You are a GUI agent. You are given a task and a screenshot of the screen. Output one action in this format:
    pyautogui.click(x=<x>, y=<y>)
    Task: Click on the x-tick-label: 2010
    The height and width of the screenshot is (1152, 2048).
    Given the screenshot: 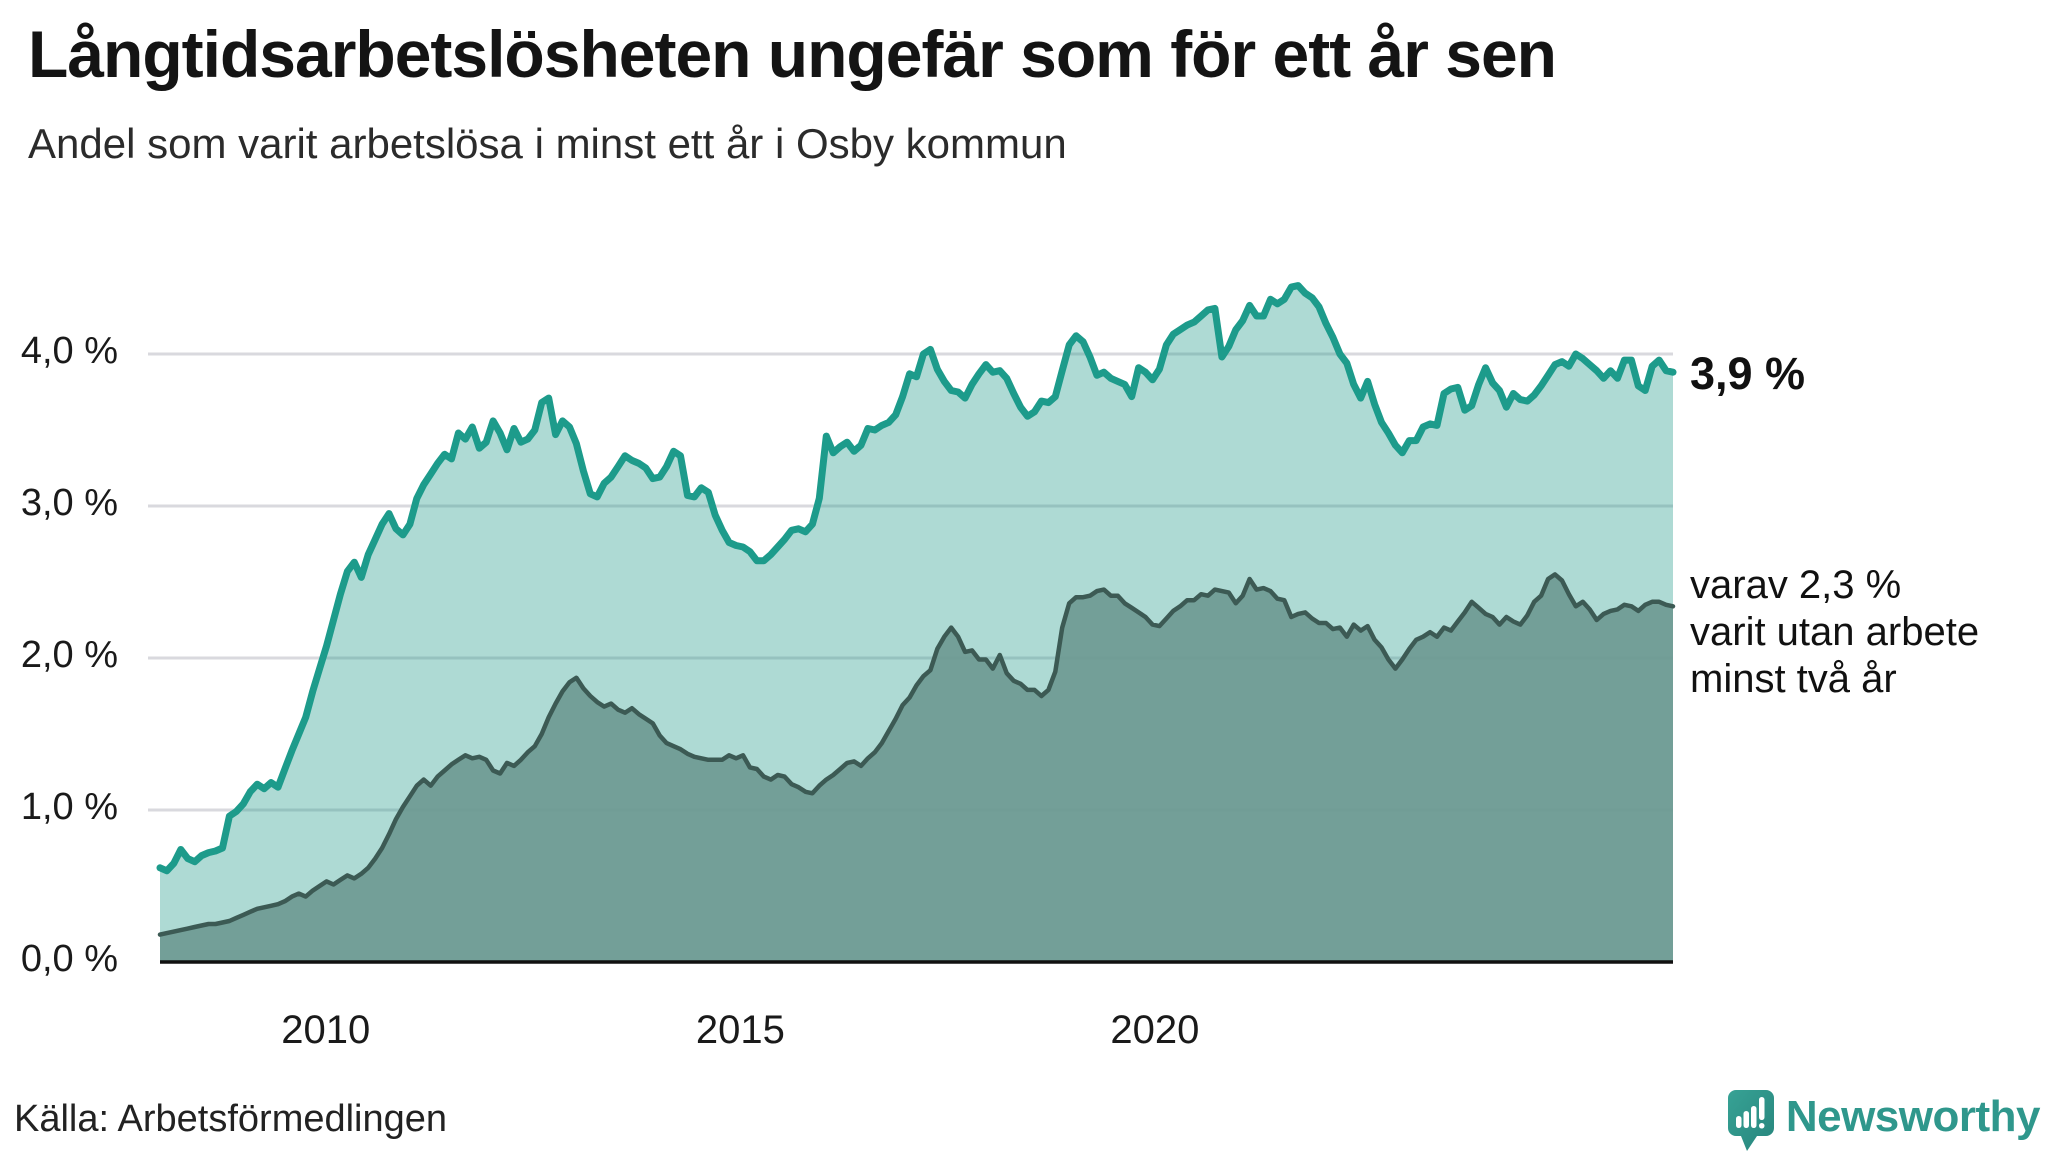 What is the action you would take?
    pyautogui.click(x=326, y=1030)
    